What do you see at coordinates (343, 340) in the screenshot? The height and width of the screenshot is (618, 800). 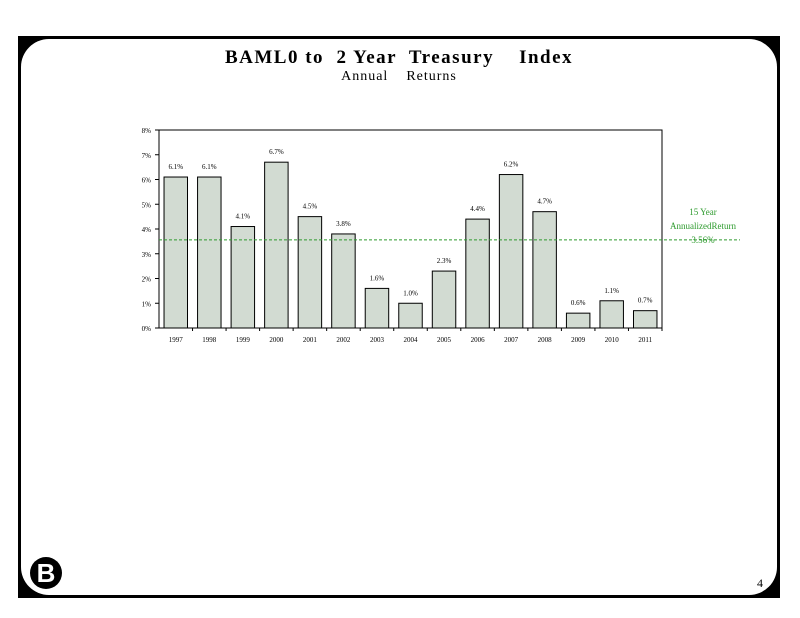 I see `x-tick-label-2002: 2002` at bounding box center [343, 340].